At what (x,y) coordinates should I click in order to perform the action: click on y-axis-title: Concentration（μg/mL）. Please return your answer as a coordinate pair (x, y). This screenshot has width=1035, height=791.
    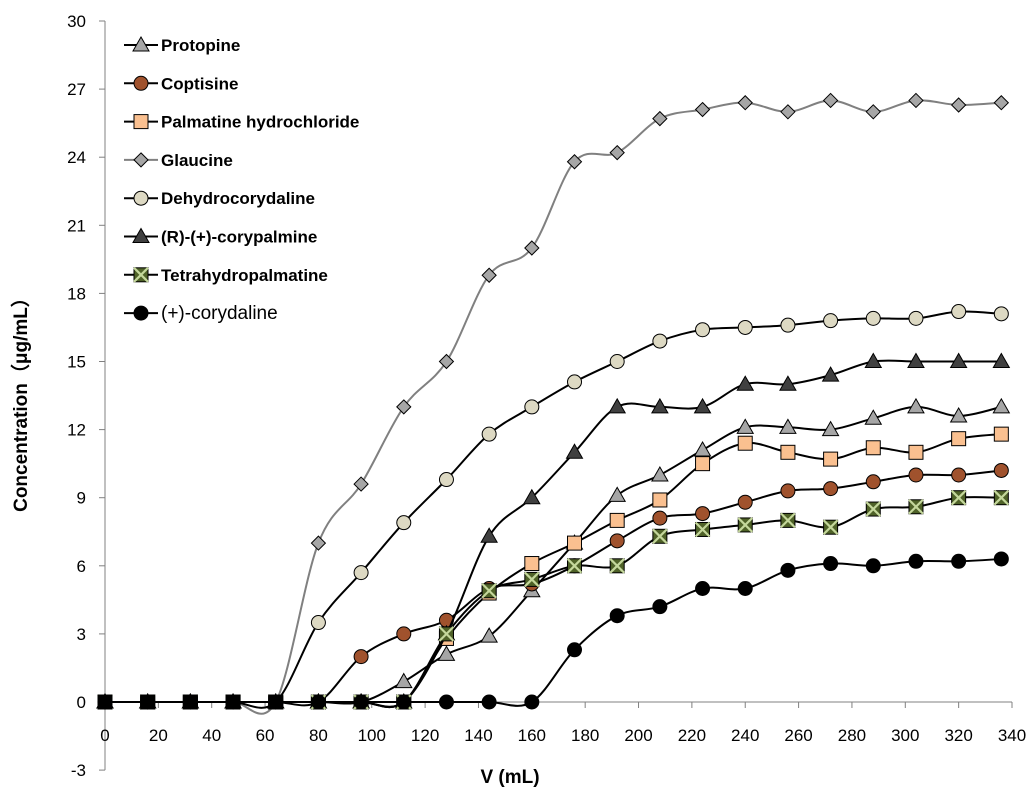
    Looking at the image, I should click on (20, 400).